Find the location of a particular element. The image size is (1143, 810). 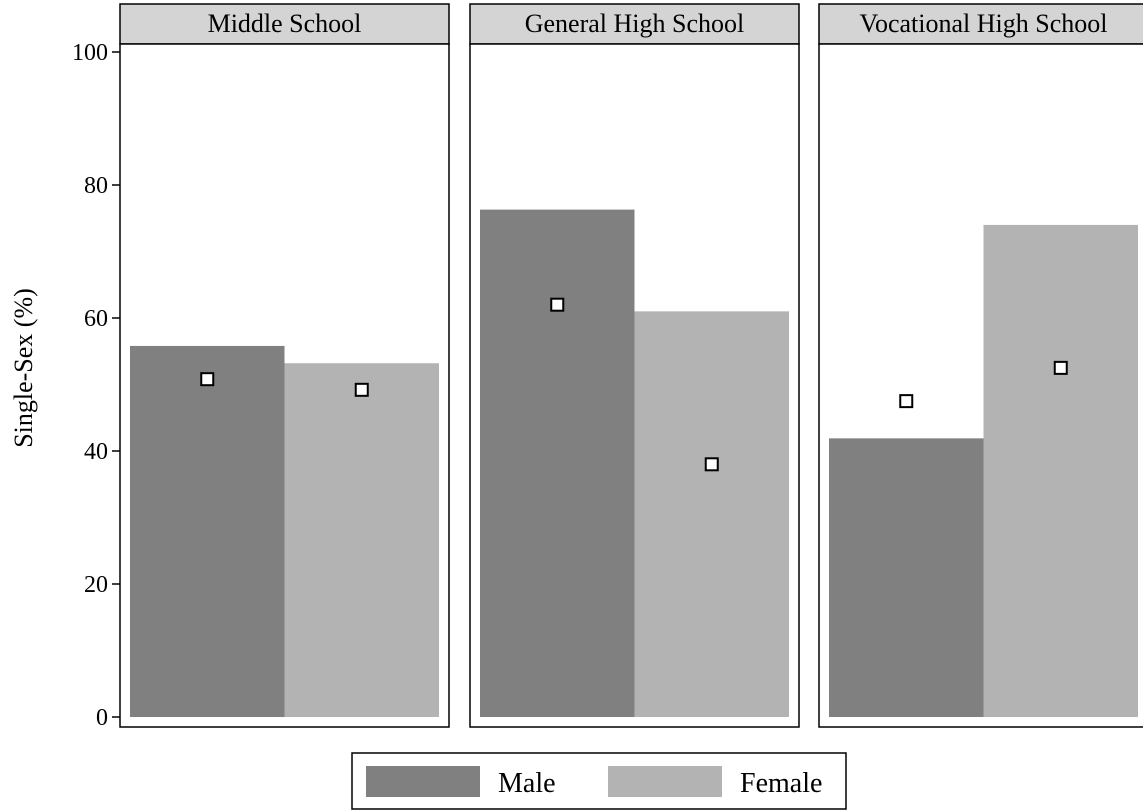

y-axis: Single-Sex (%) 0 20 40 60 80 100 is located at coordinates (64, 385).